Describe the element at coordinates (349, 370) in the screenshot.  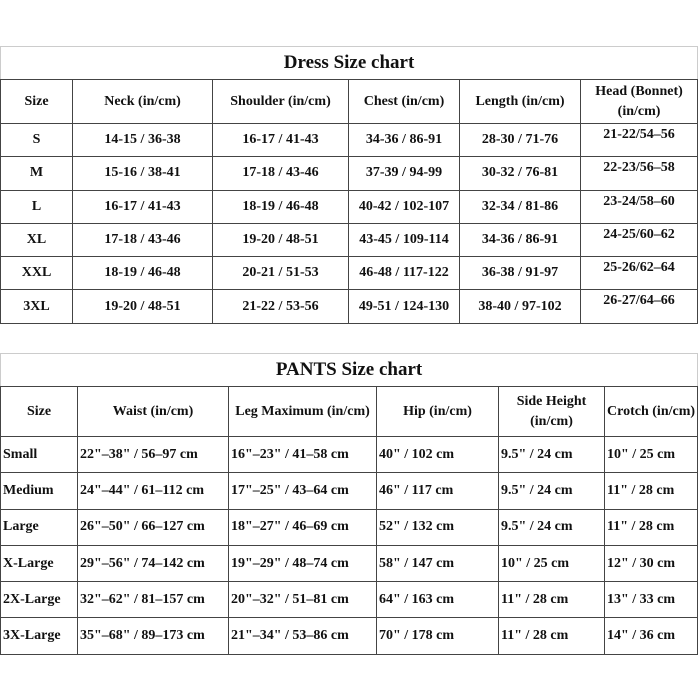
I see `pants-table-title: PANTS Size chart` at that location.